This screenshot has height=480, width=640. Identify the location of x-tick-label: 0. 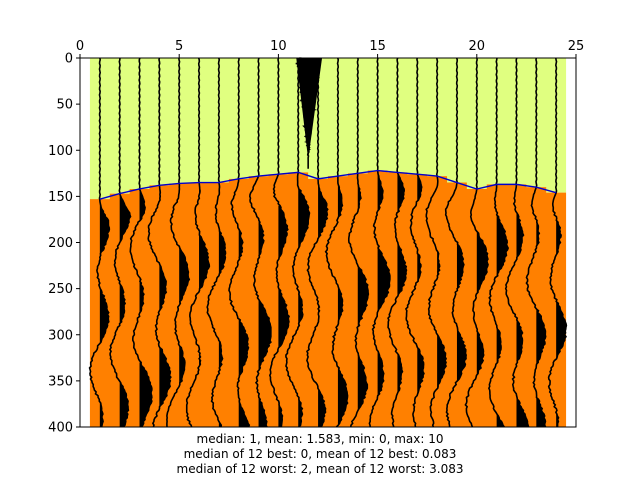
(80, 46).